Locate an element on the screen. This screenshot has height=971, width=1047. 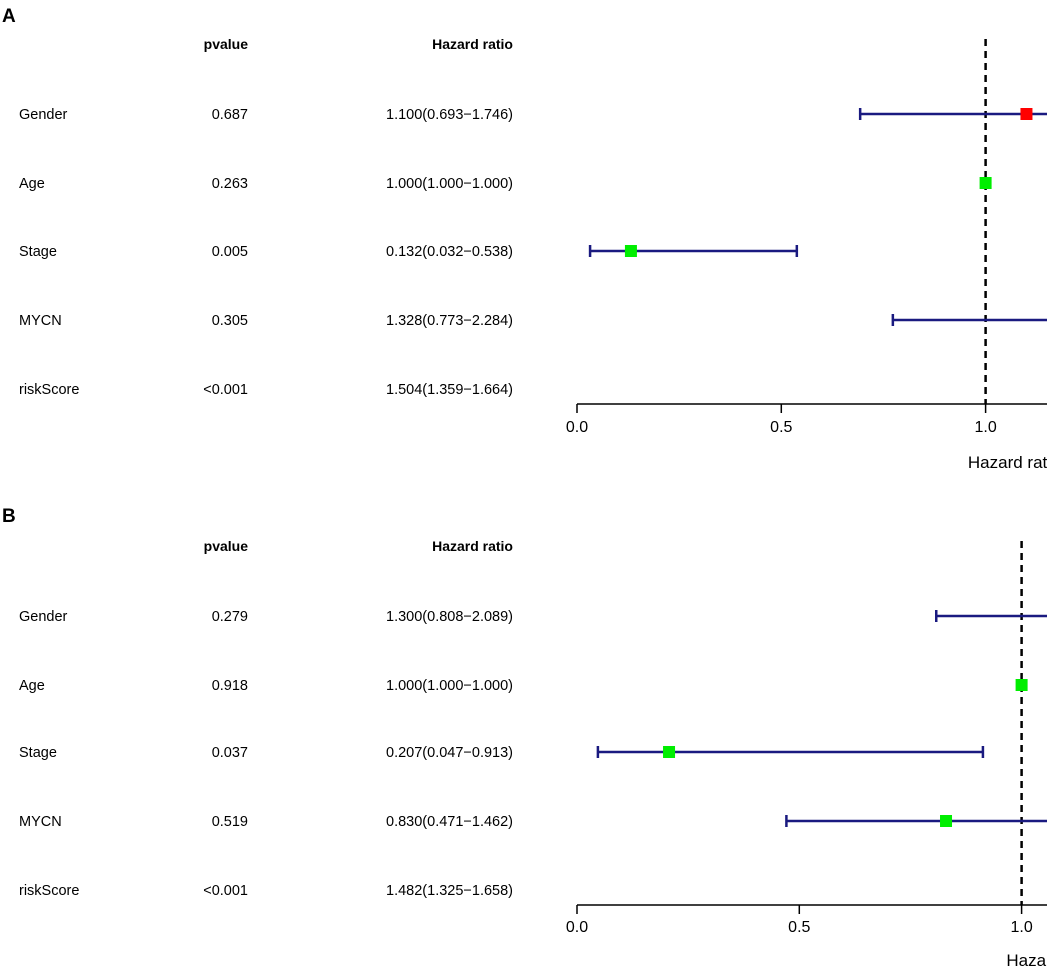
pvalue-cell: 0.687 is located at coordinates (230, 115).